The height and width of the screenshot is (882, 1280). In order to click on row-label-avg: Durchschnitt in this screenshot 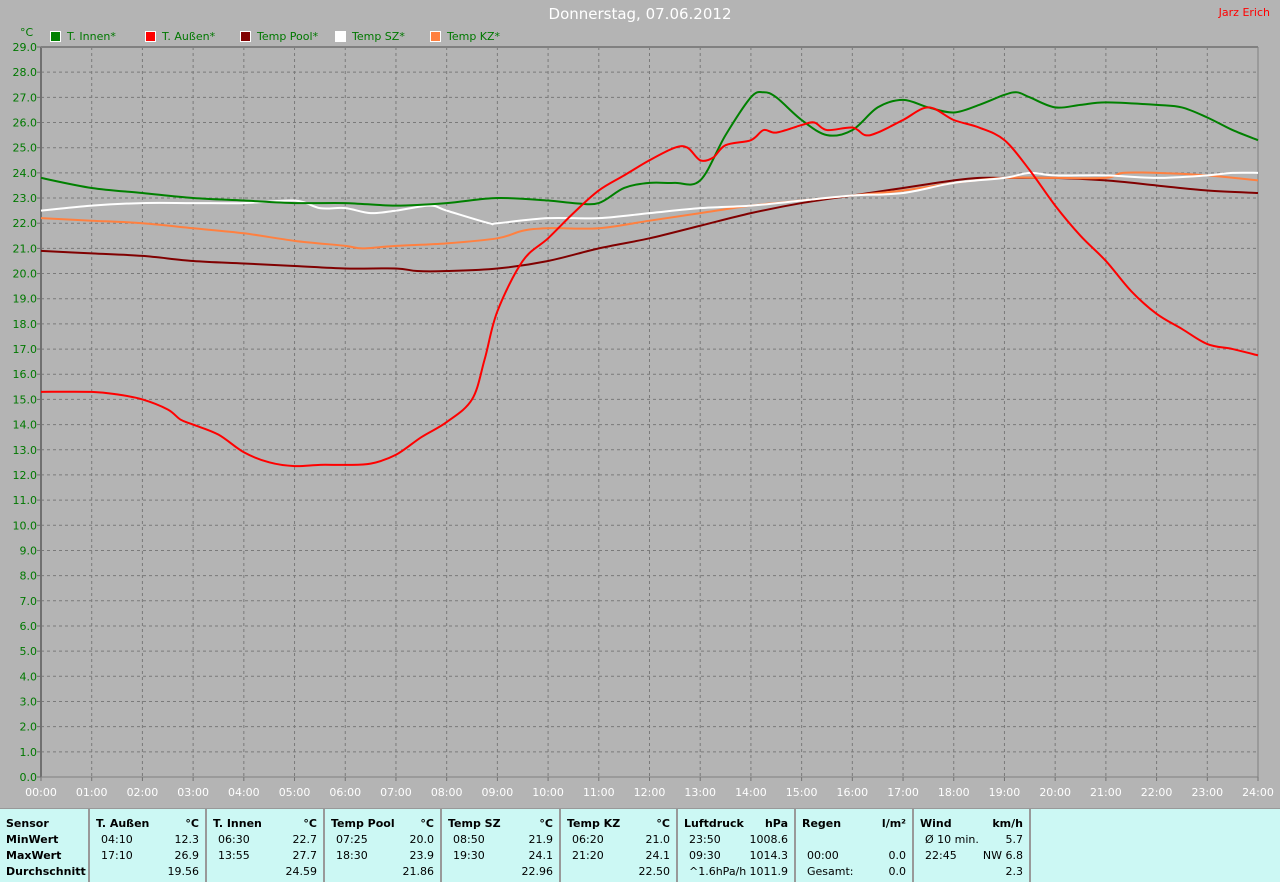, I will do `click(46, 871)`.